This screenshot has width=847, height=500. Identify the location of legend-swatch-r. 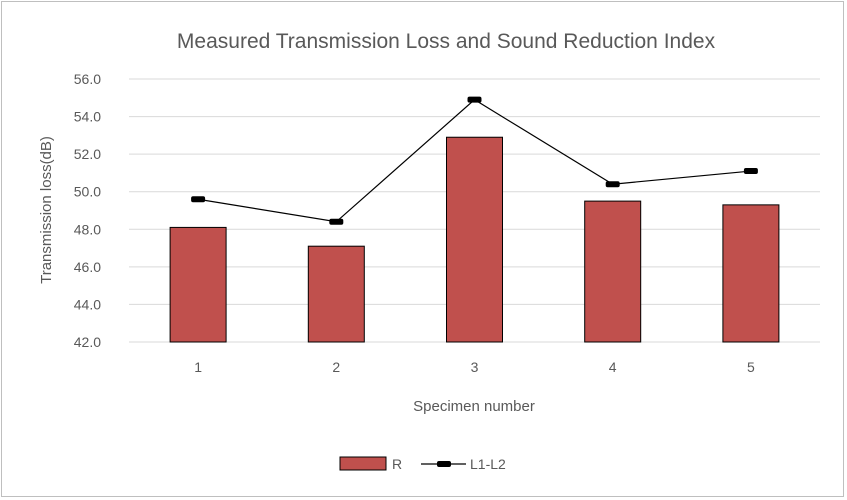
(363, 463).